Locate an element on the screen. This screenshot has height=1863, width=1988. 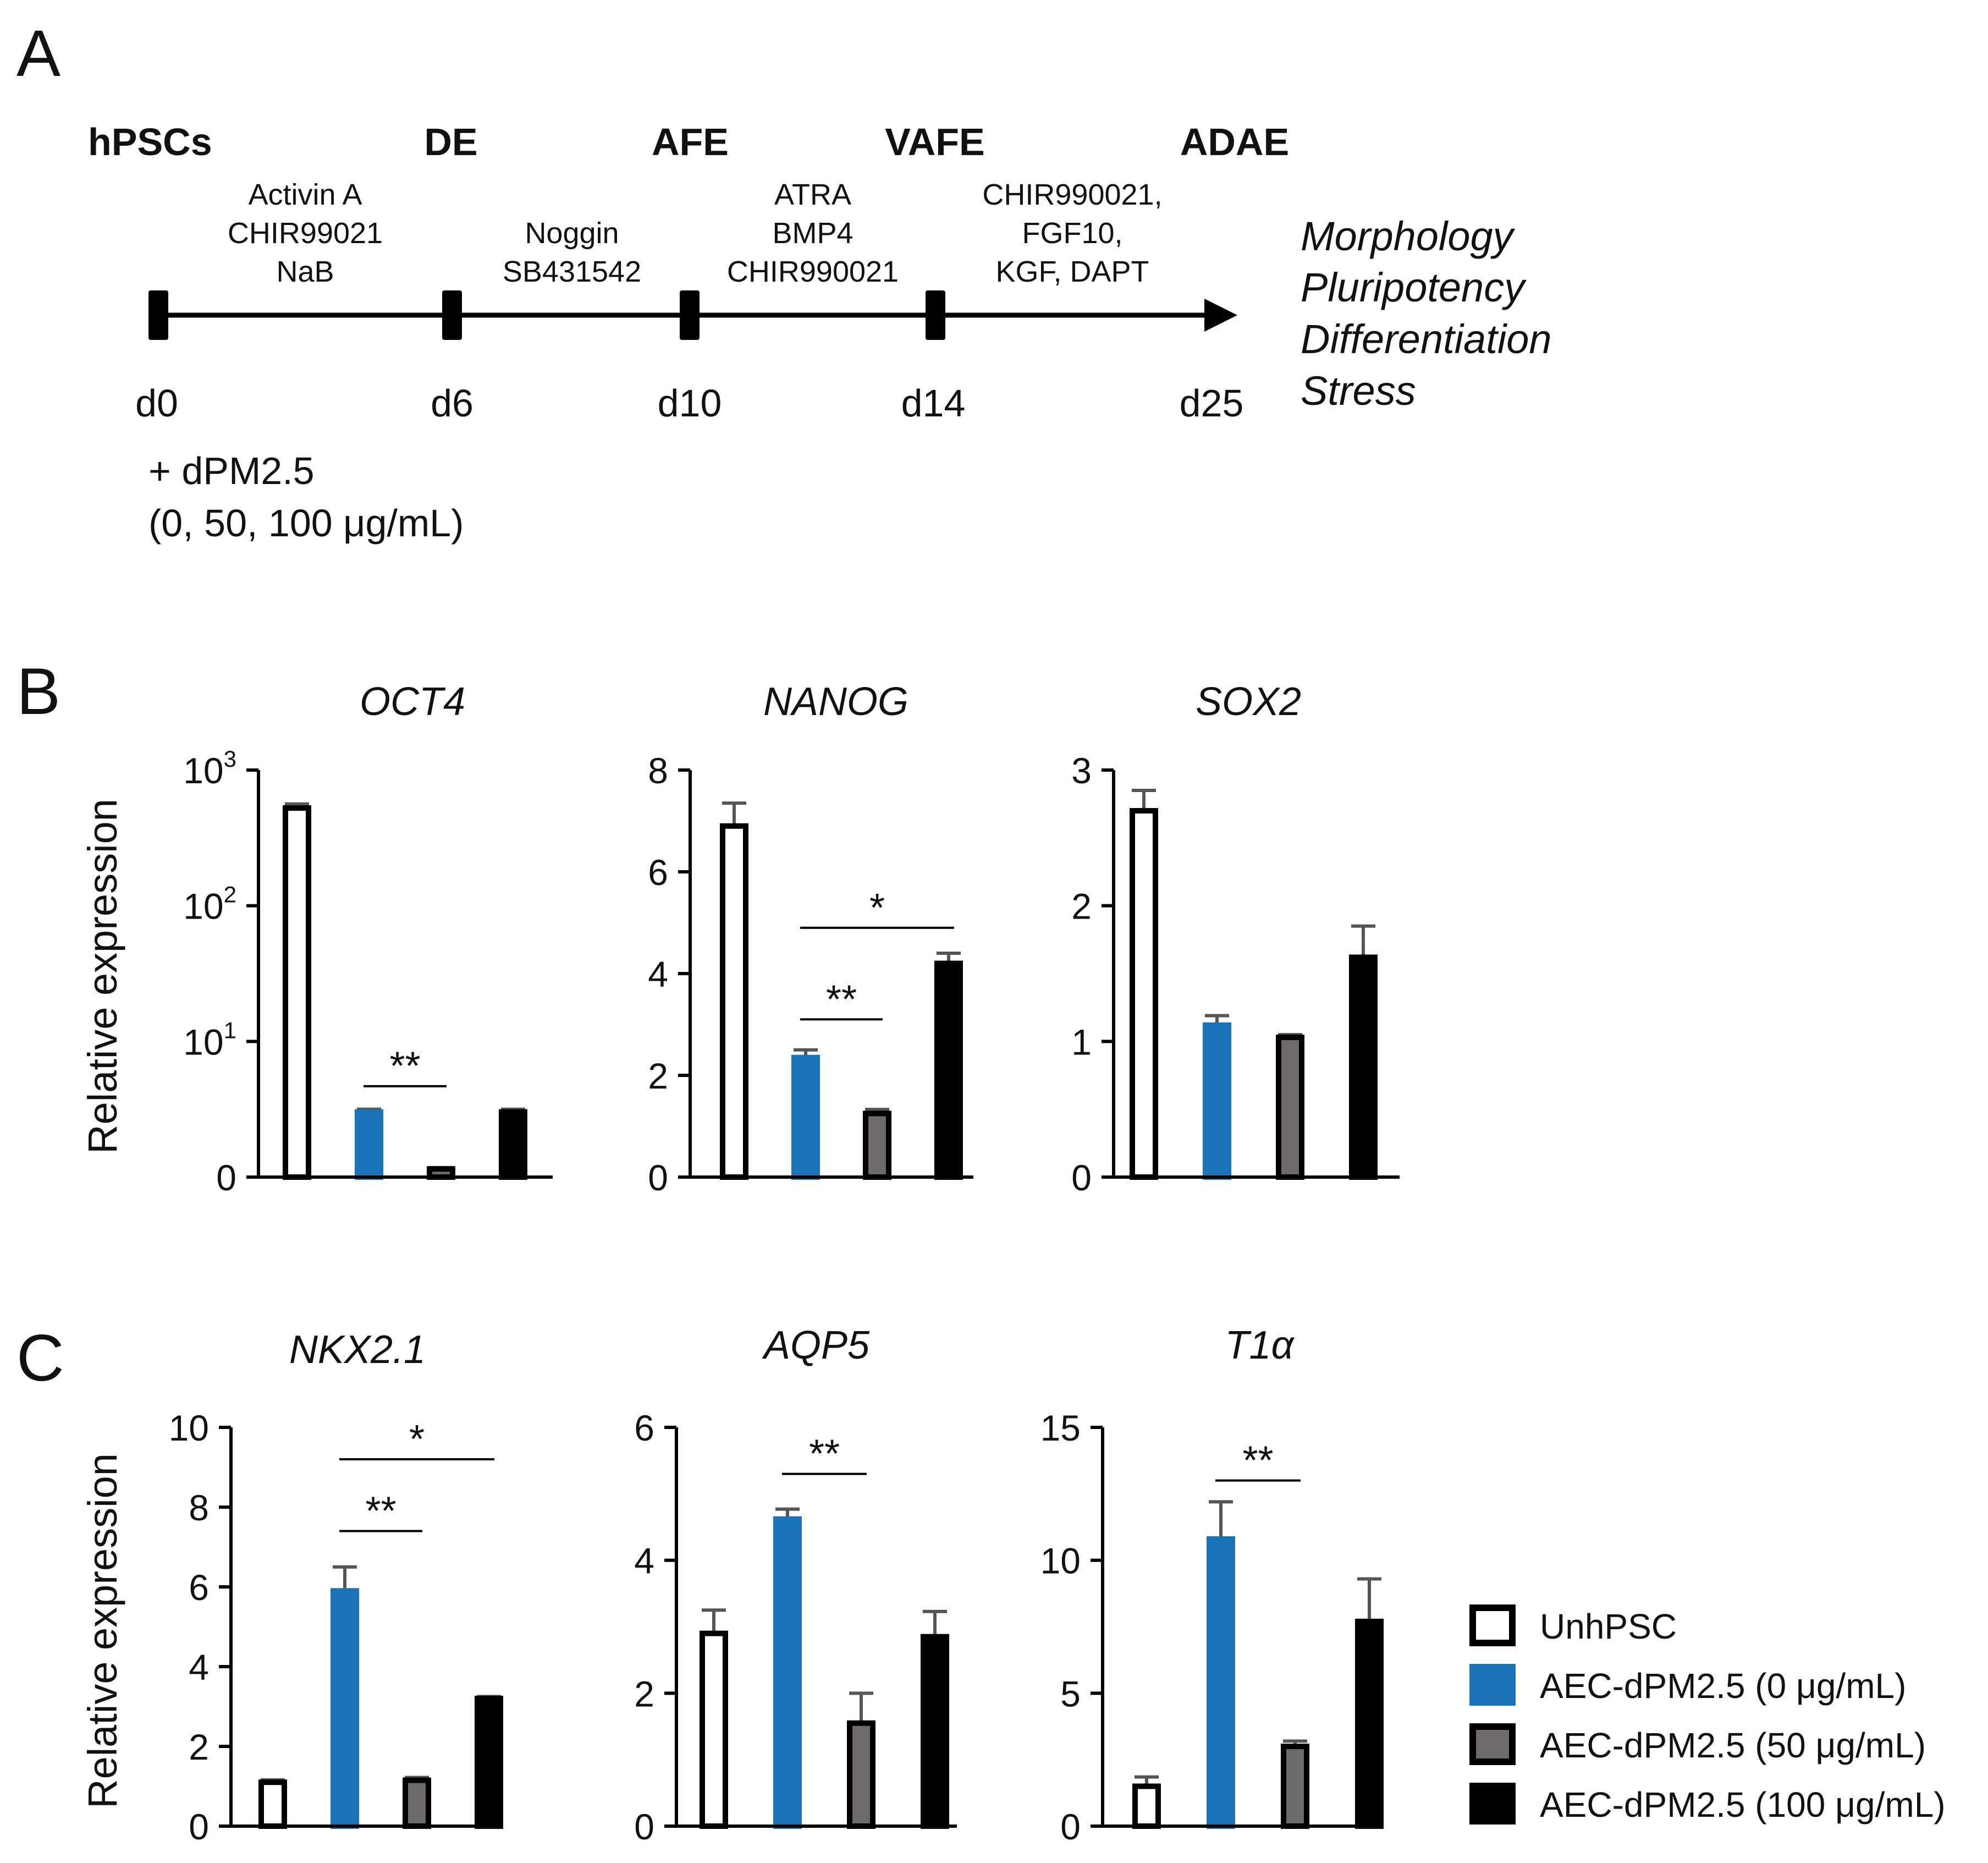
legend-label: AEC-dPM2.5 (50 μg/mL) is located at coordinates (1733, 1745).